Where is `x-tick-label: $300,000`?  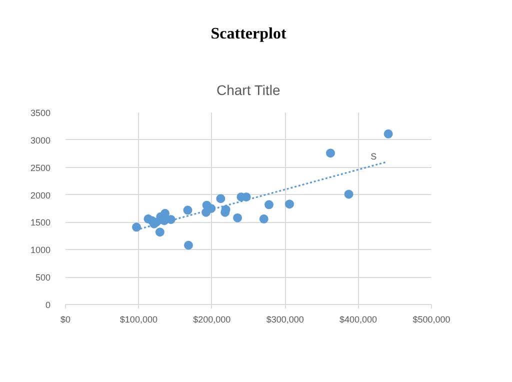 x-tick-label: $300,000 is located at coordinates (285, 319).